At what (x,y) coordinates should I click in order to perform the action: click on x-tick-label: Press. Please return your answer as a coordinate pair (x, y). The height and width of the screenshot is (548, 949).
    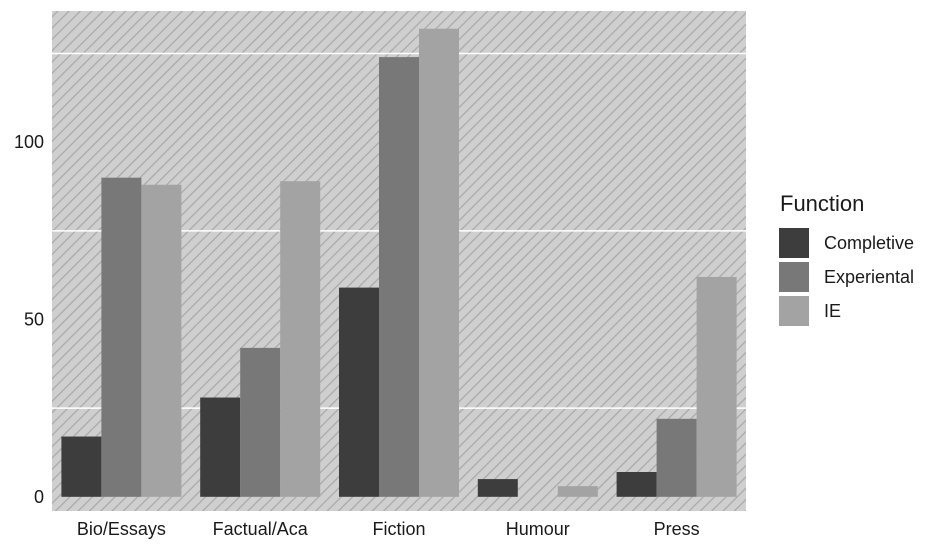
    Looking at the image, I should click on (677, 529).